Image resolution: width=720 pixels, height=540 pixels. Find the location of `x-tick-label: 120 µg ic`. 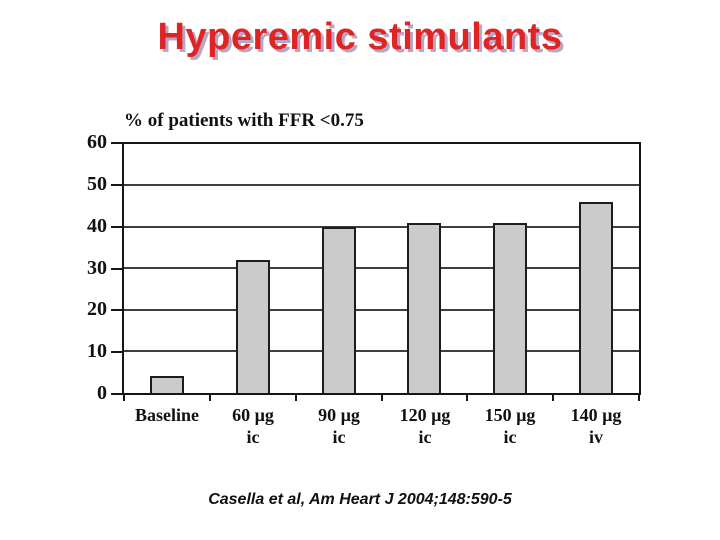

x-tick-label: 120 µg ic is located at coordinates (425, 426).